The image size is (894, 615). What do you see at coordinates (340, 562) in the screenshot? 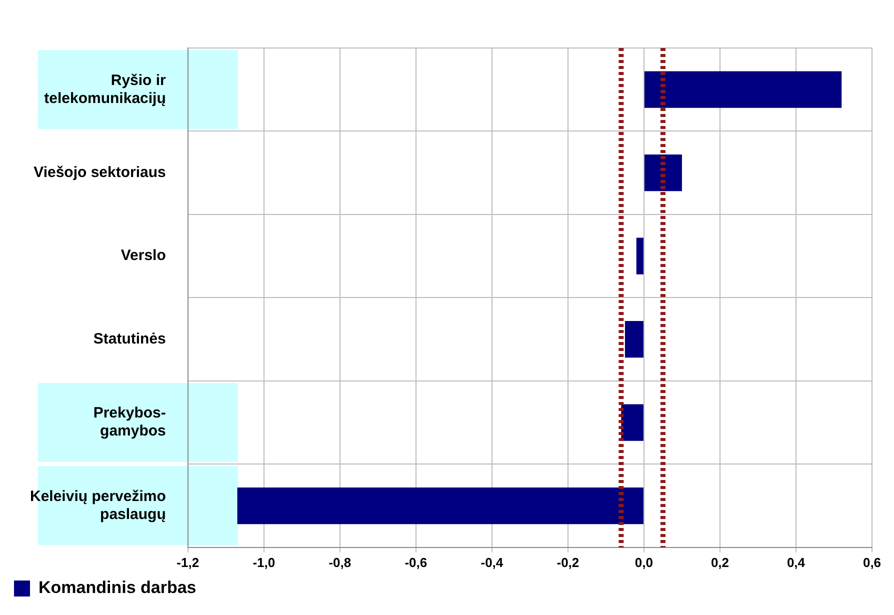
I see `x-tick-label: -0,8` at bounding box center [340, 562].